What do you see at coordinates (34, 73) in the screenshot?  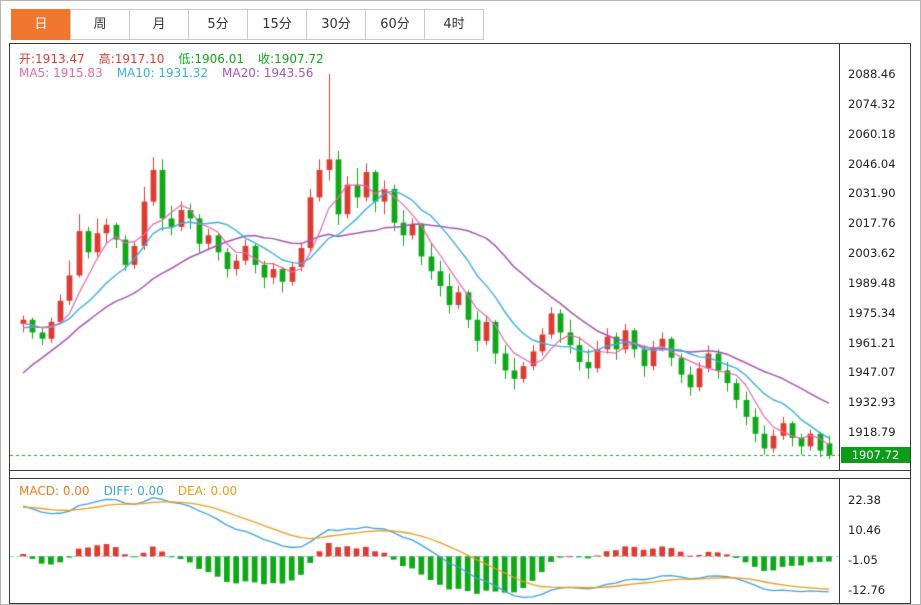 I see `ma5-label: MA5:` at bounding box center [34, 73].